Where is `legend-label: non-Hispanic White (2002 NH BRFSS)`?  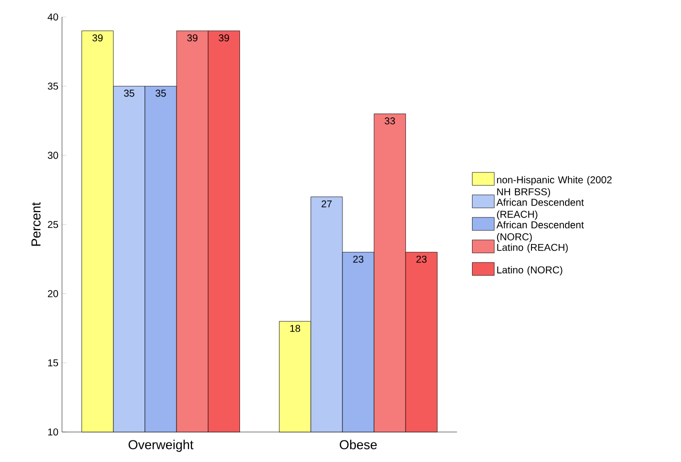 legend-label: non-Hispanic White (2002 NH BRFSS) is located at coordinates (554, 187).